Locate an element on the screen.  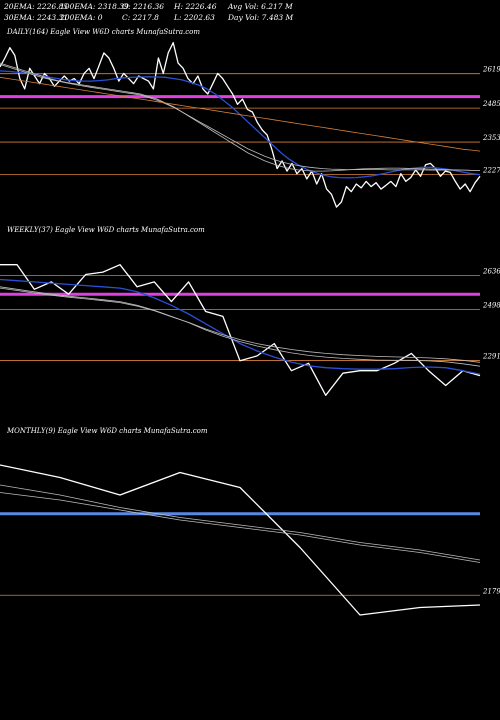
ema100-value: 100EMA: 2318.39 is located at coordinates (94, 6).